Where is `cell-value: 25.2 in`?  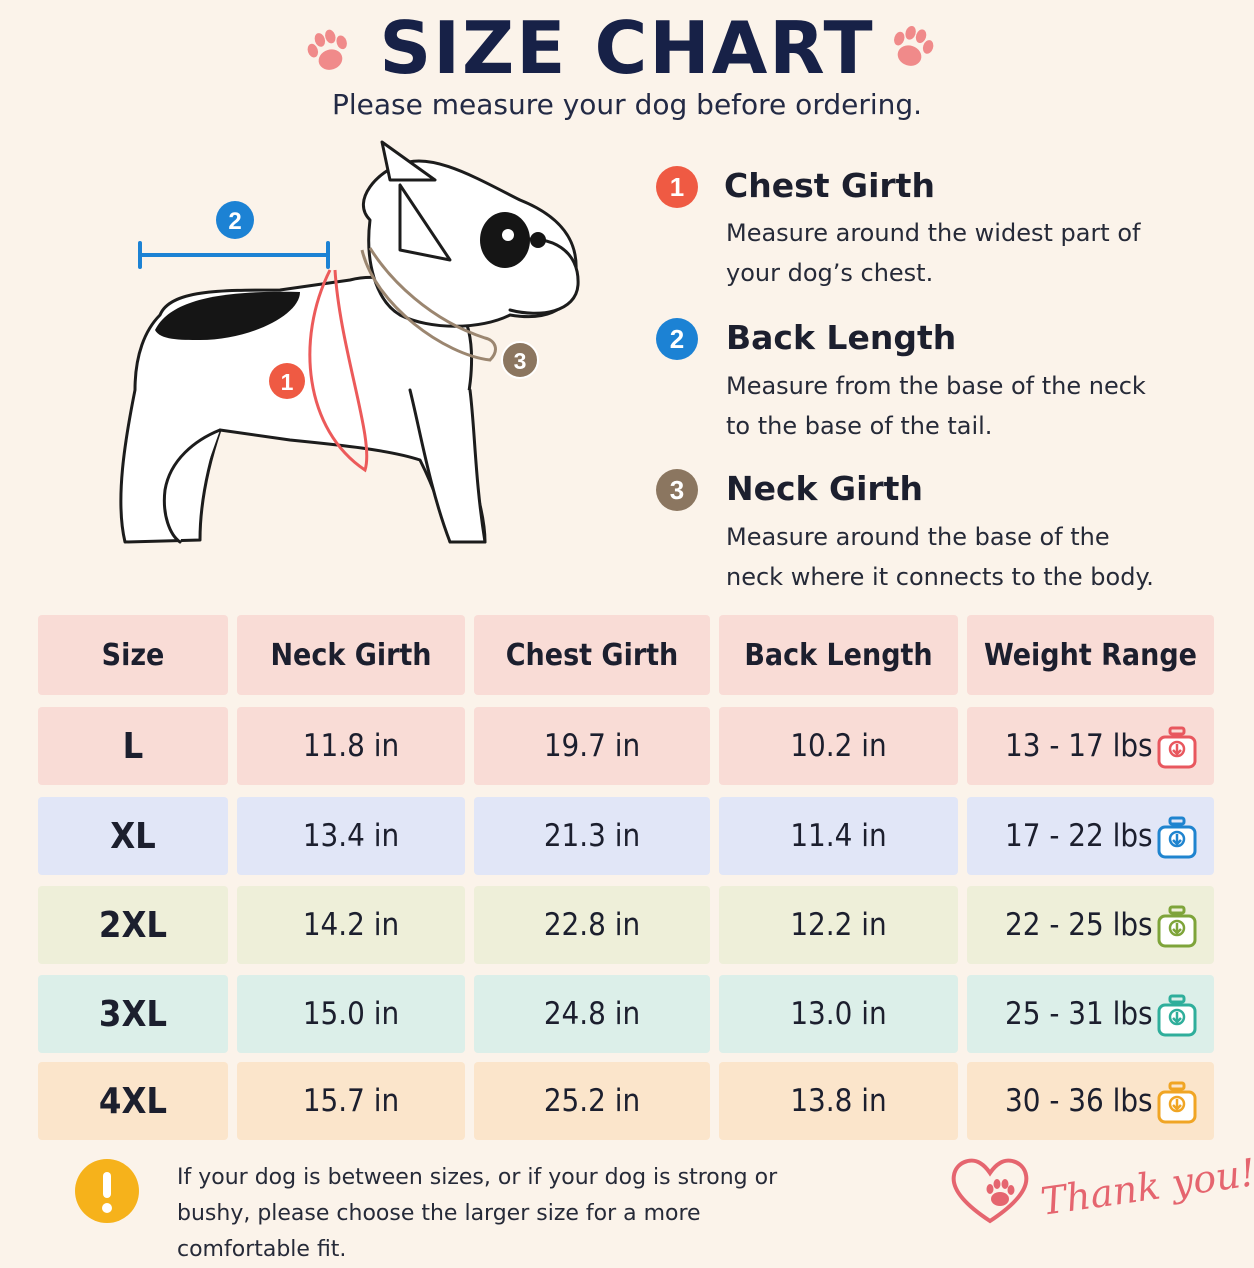
cell-value: 25.2 in is located at coordinates (592, 1101).